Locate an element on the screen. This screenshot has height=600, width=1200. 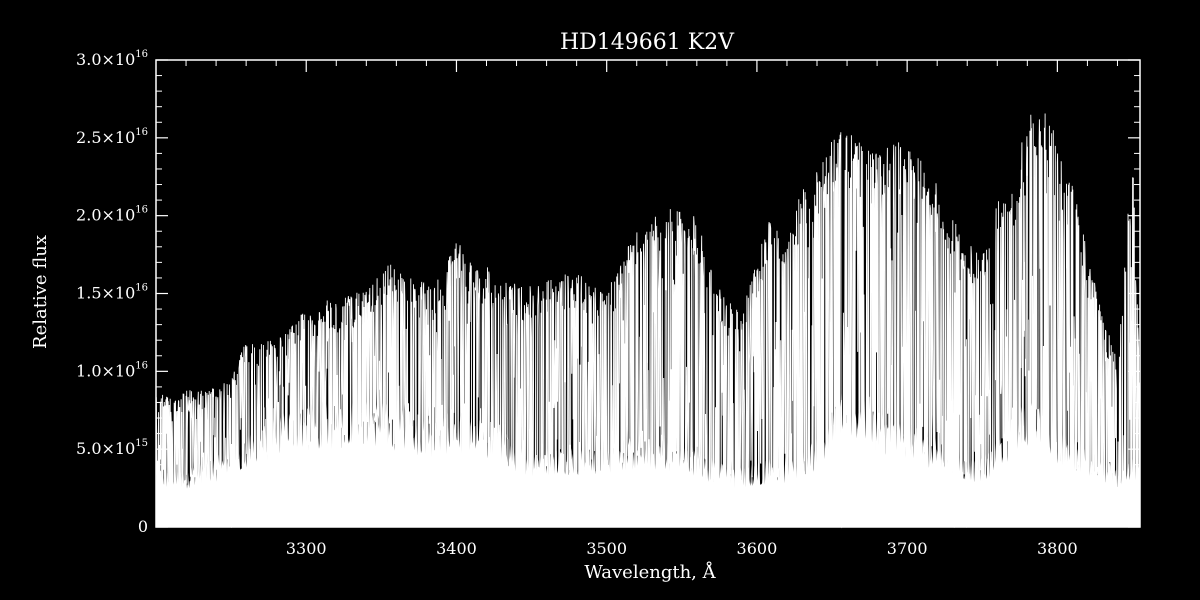
x-tick-label: 3600 is located at coordinates (757, 548).